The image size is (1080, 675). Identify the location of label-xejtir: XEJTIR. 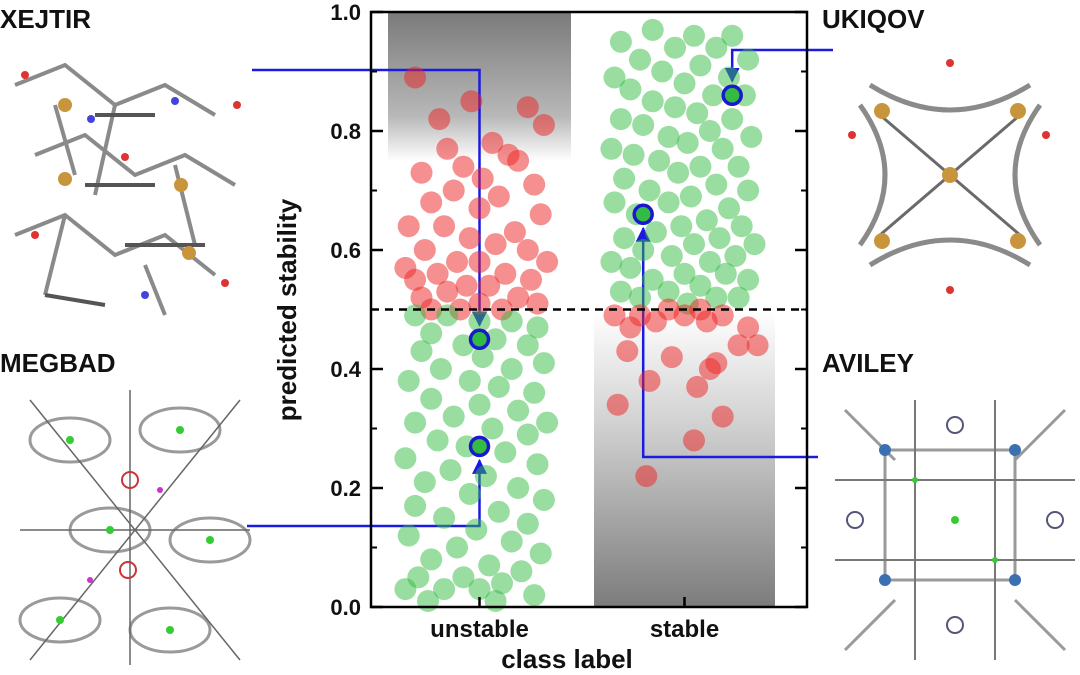
(45, 19).